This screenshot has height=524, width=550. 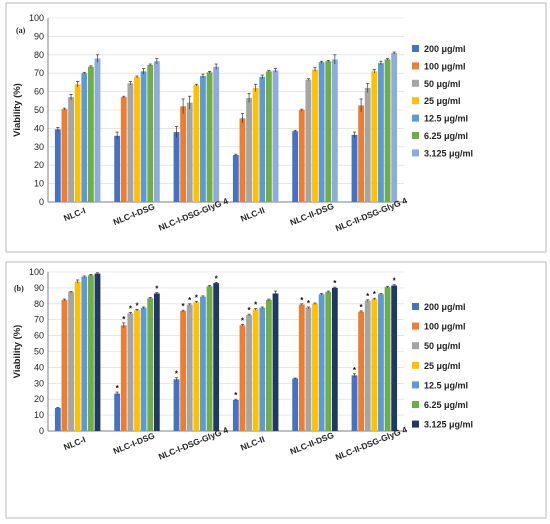 I want to click on y-tick-label: 40, so click(x=39, y=128).